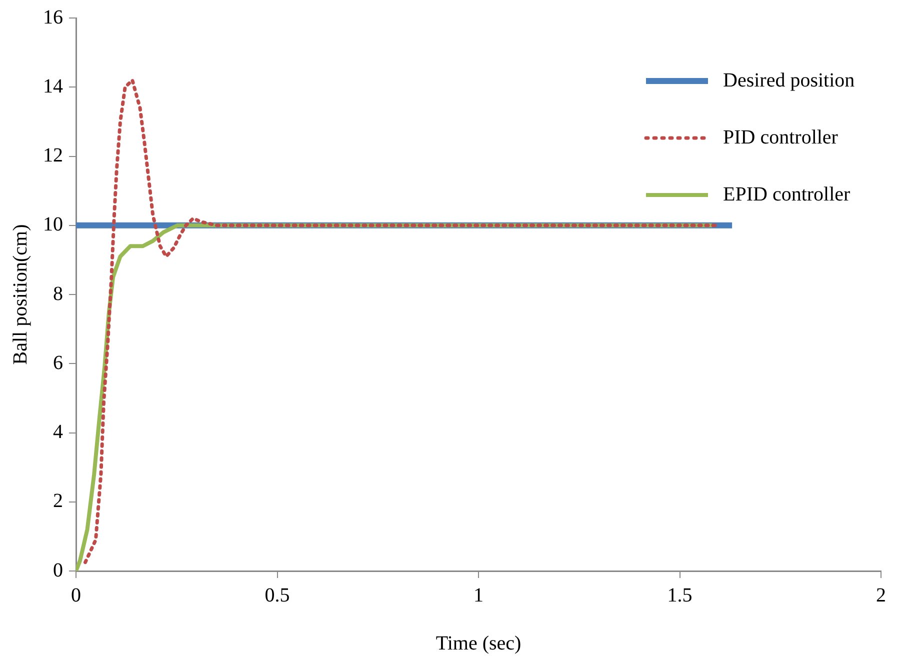 This screenshot has height=665, width=909. Describe the element at coordinates (53, 17) in the screenshot. I see `y-tick-label: 16` at that location.